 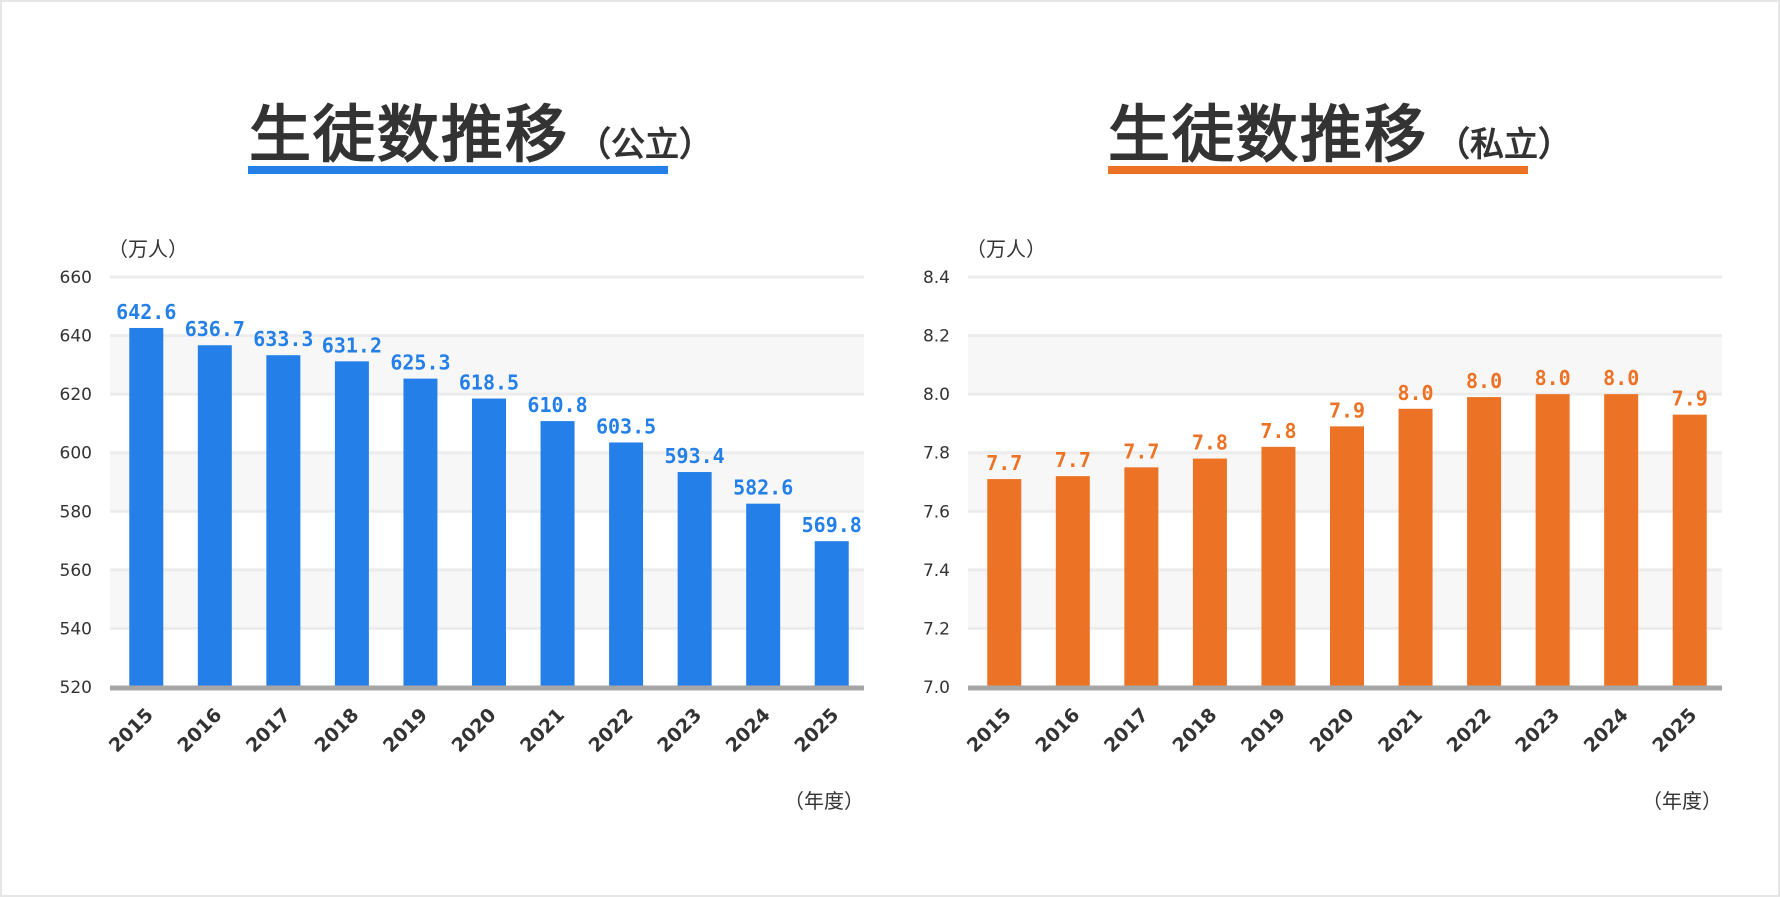 I want to click on public-data-label-2021: 610.8, so click(x=557, y=405).